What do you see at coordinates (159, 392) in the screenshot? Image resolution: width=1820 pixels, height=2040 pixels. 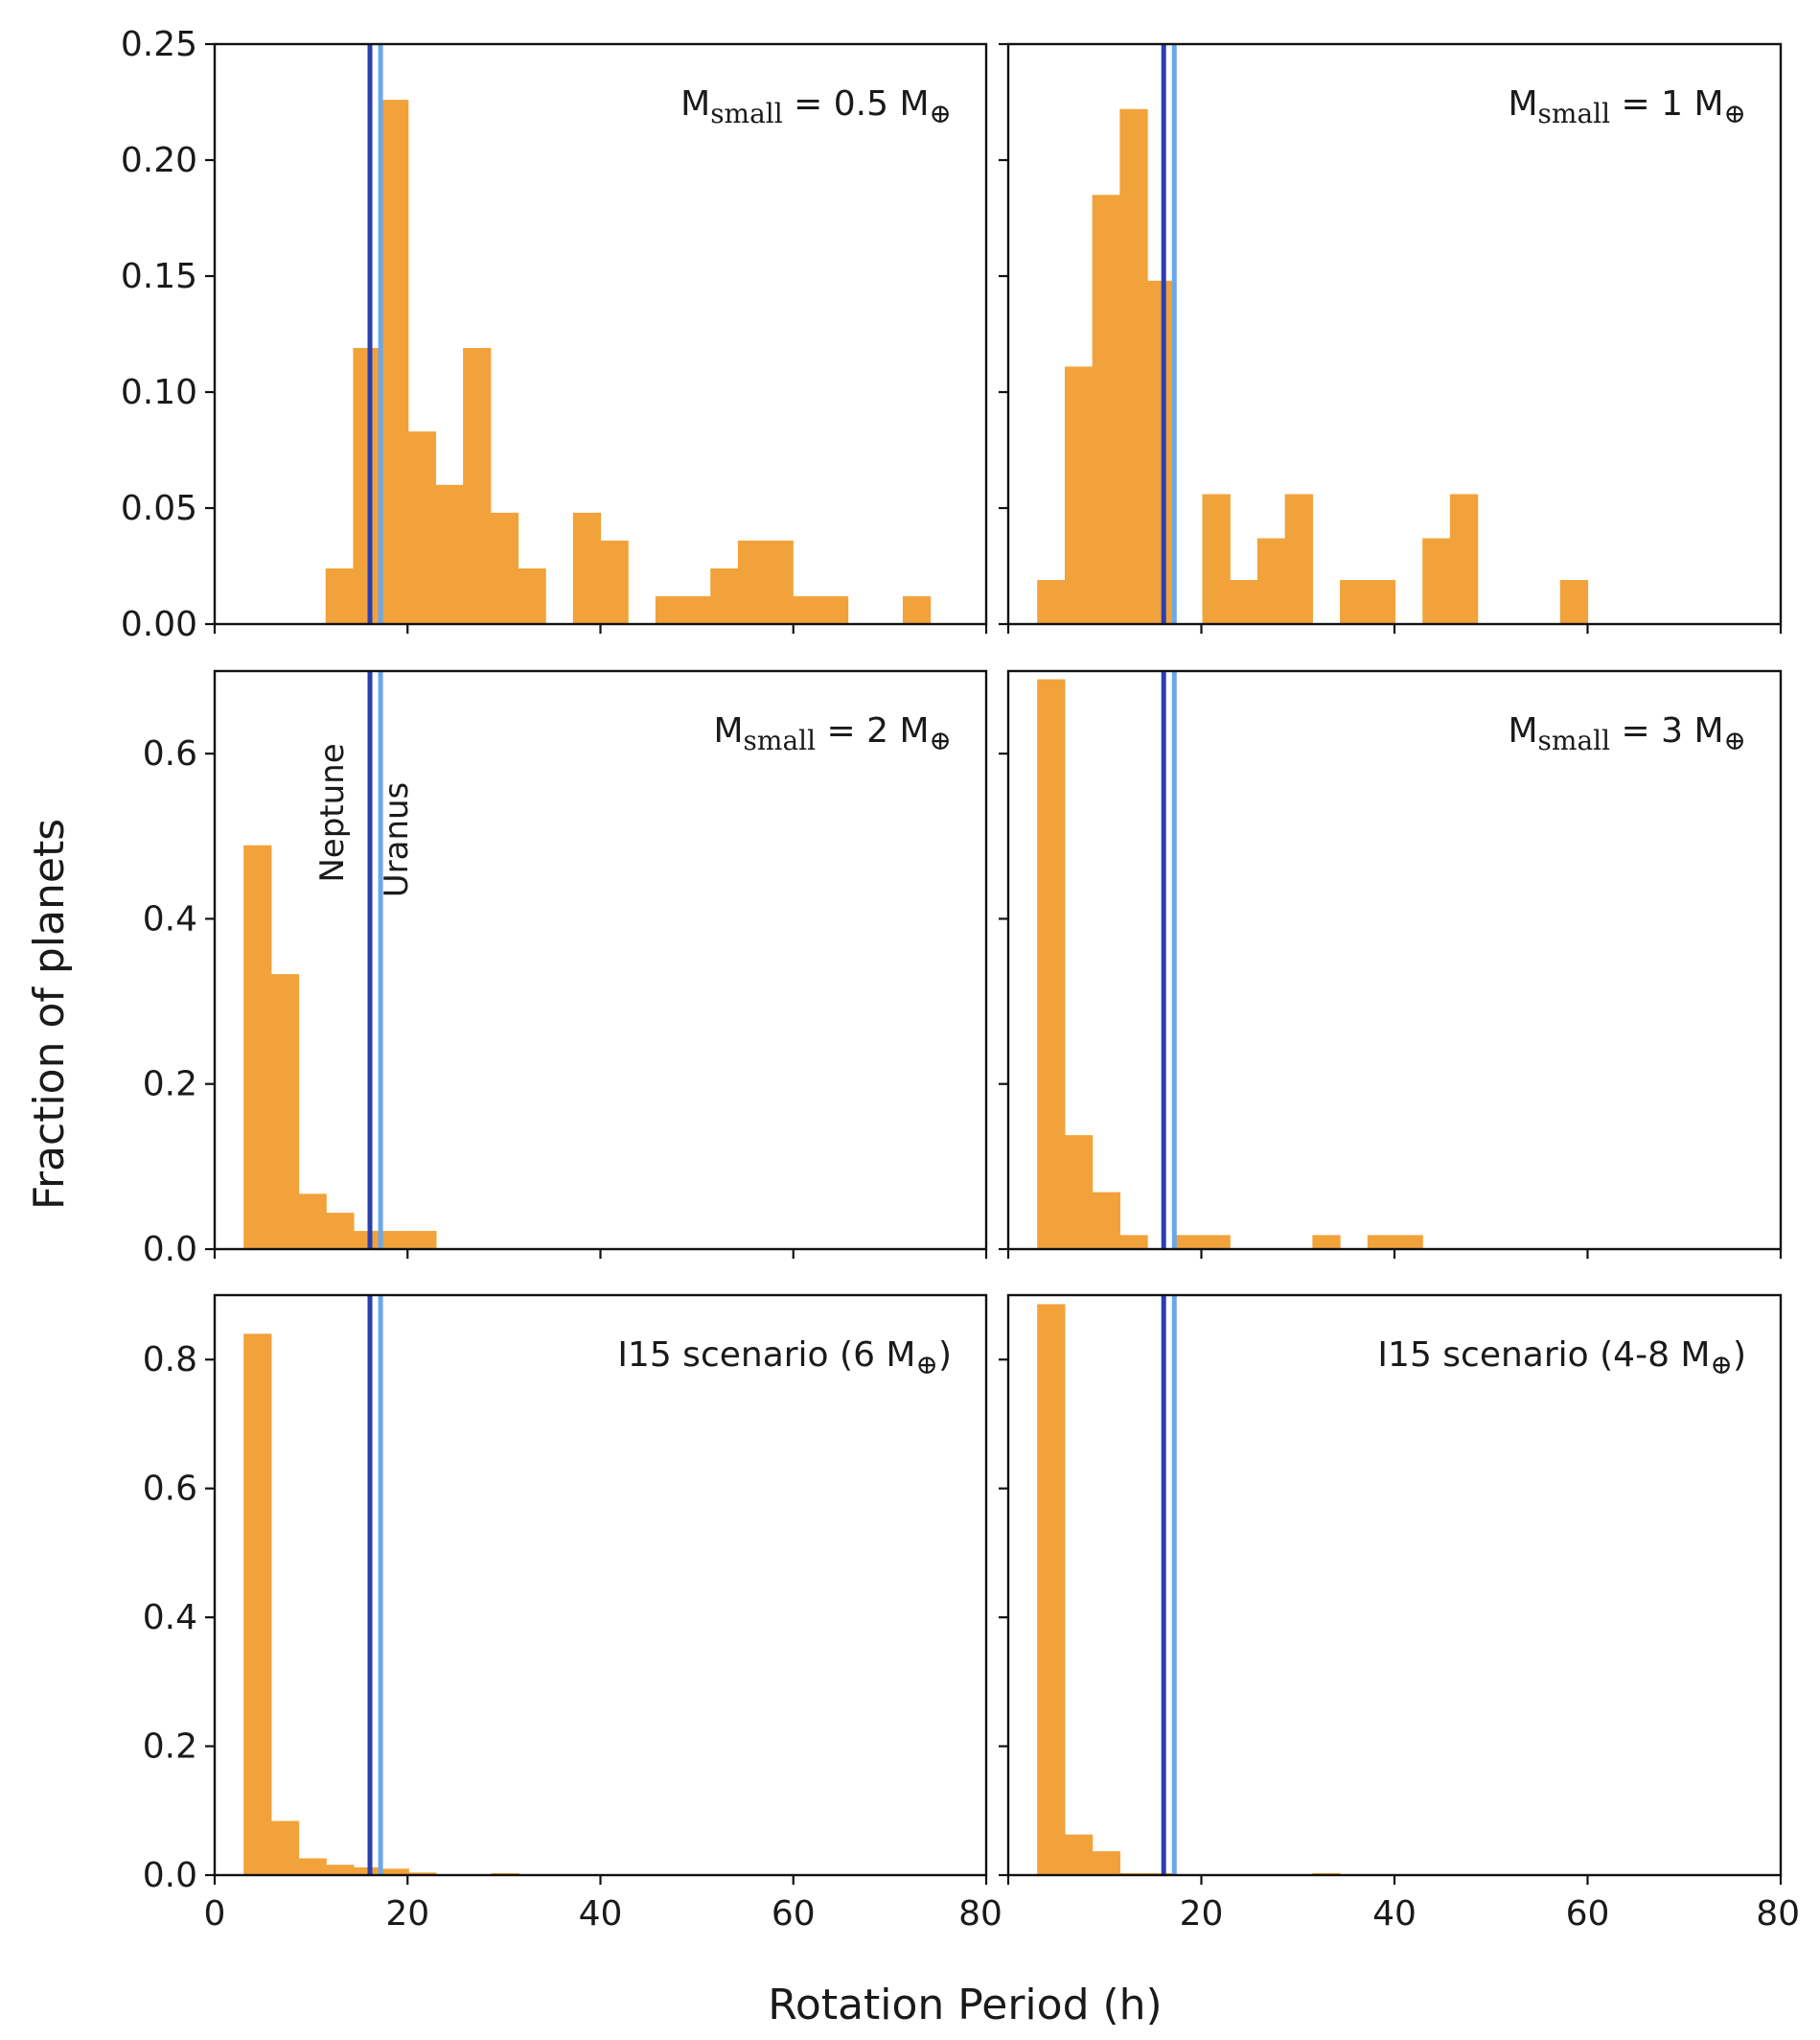 I see `y-tick-label-top-left-2: 0.10` at bounding box center [159, 392].